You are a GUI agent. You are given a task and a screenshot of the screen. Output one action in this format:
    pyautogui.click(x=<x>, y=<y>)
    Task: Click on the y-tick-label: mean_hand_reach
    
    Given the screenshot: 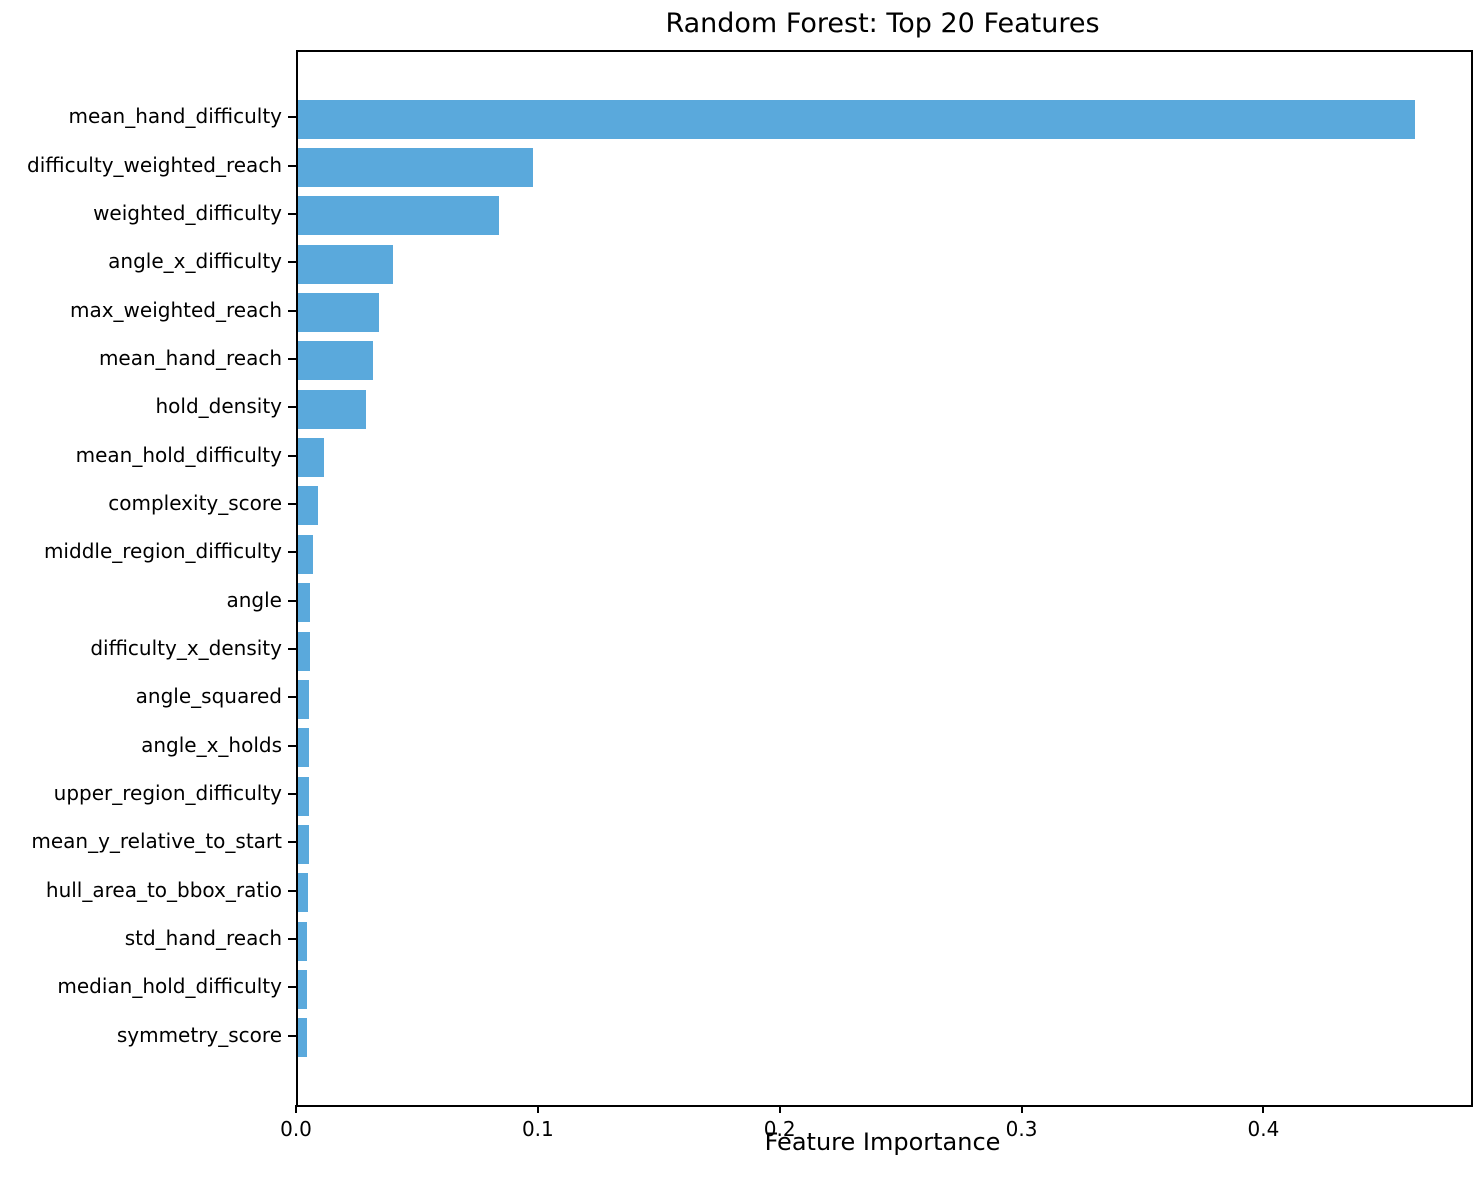 What is the action you would take?
    pyautogui.click(x=190, y=357)
    